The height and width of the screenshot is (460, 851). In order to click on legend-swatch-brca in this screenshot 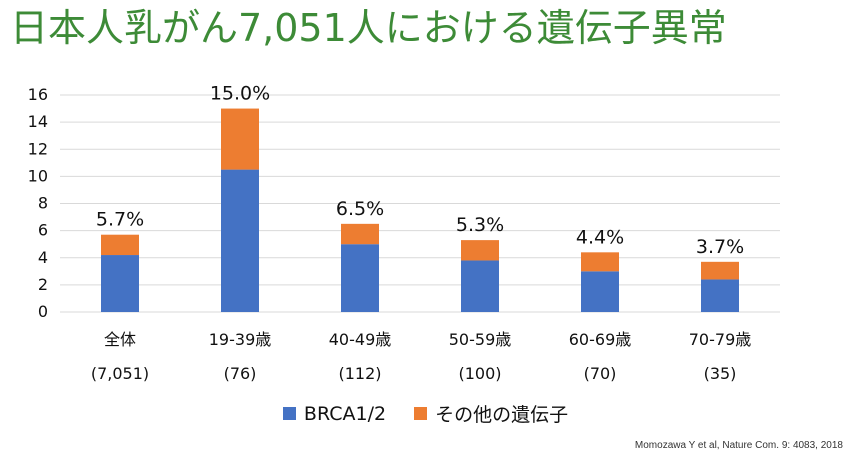, I will do `click(289, 413)`.